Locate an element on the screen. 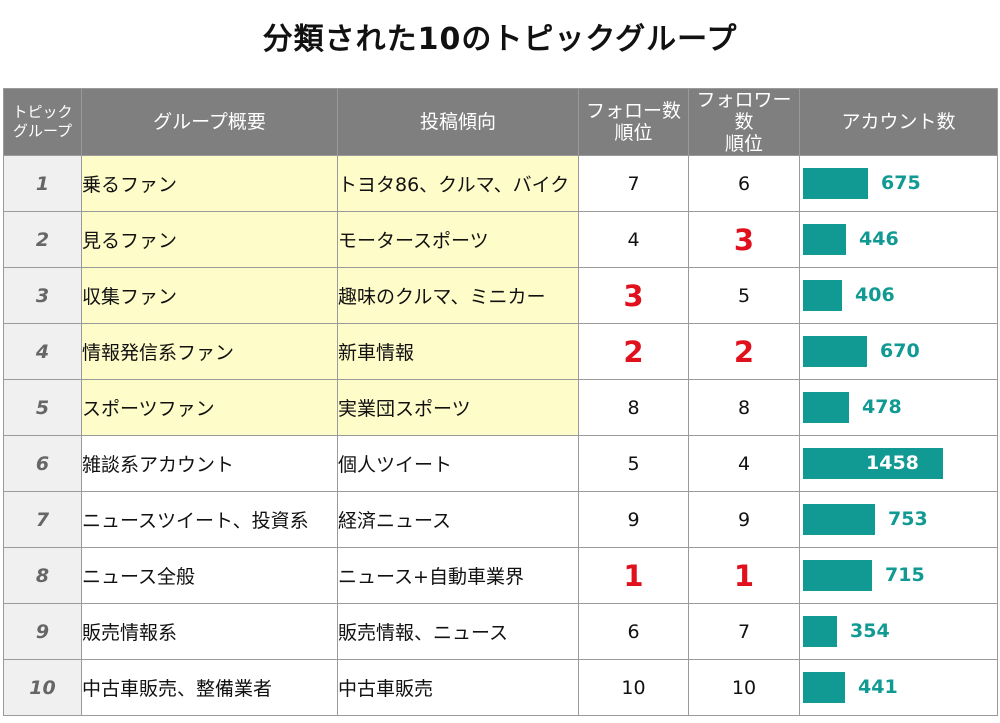 The image size is (1000, 723). table-row: 2 見るファン モータースポーツ 4 3 446 is located at coordinates (500, 239).